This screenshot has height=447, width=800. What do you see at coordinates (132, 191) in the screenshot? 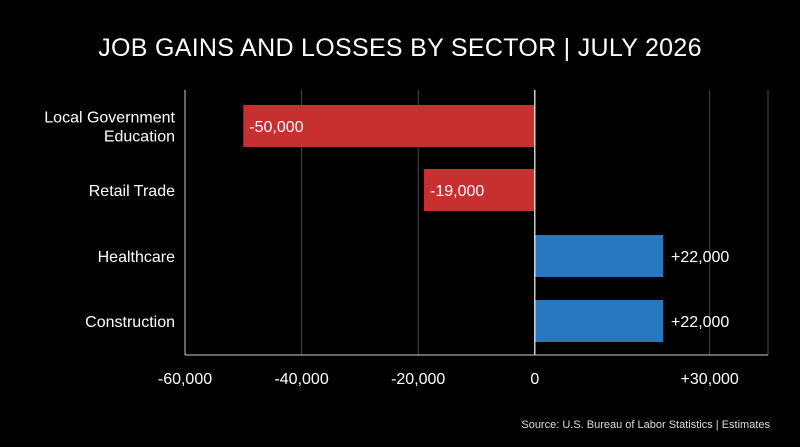
I see `category-label: Retail Trade` at bounding box center [132, 191].